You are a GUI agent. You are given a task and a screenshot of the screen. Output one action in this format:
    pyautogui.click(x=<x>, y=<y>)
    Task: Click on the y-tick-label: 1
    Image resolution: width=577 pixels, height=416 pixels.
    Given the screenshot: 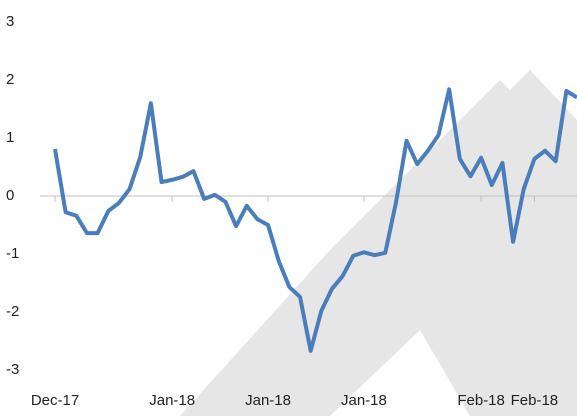 What is the action you would take?
    pyautogui.click(x=10, y=137)
    